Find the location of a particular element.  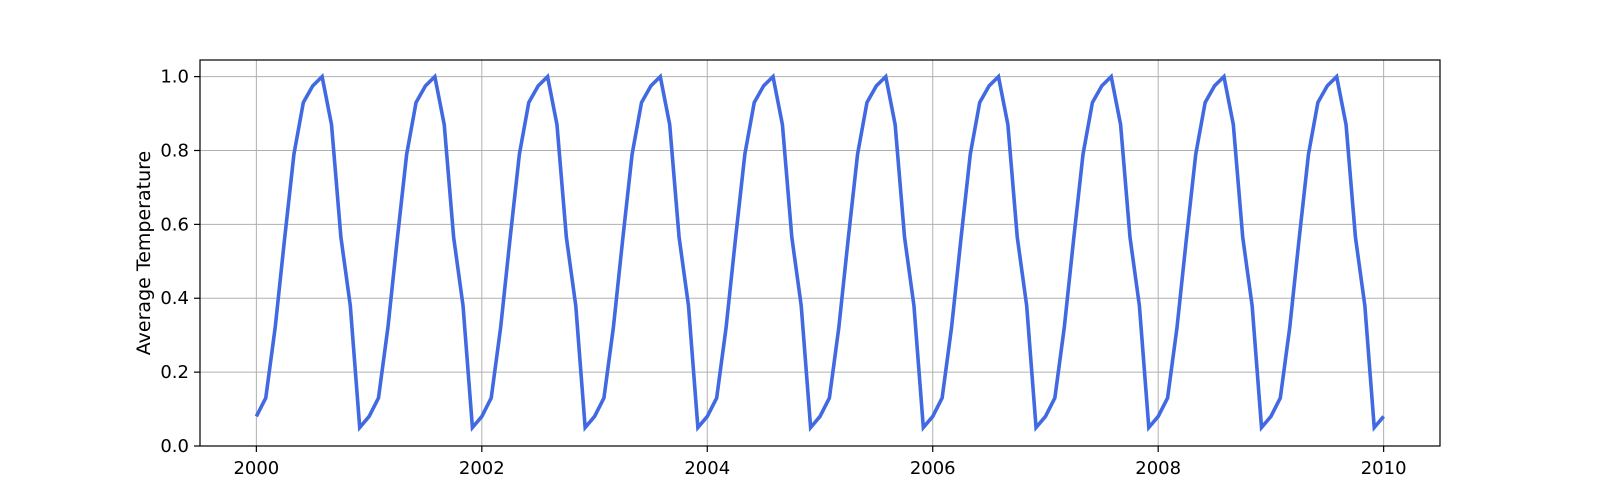

x-tick-label: 2000 is located at coordinates (256, 468).